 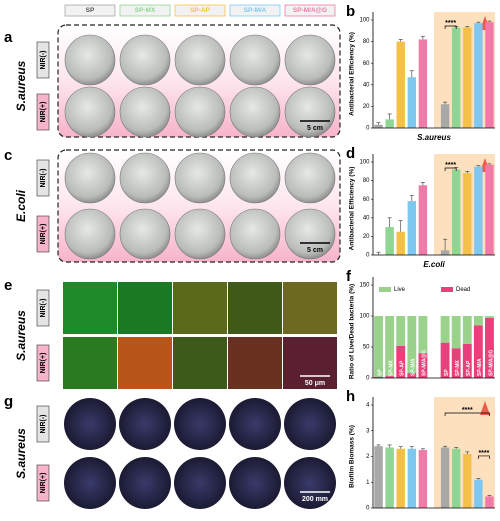 I want to click on y-tick-label: 4, so click(x=368, y=406).